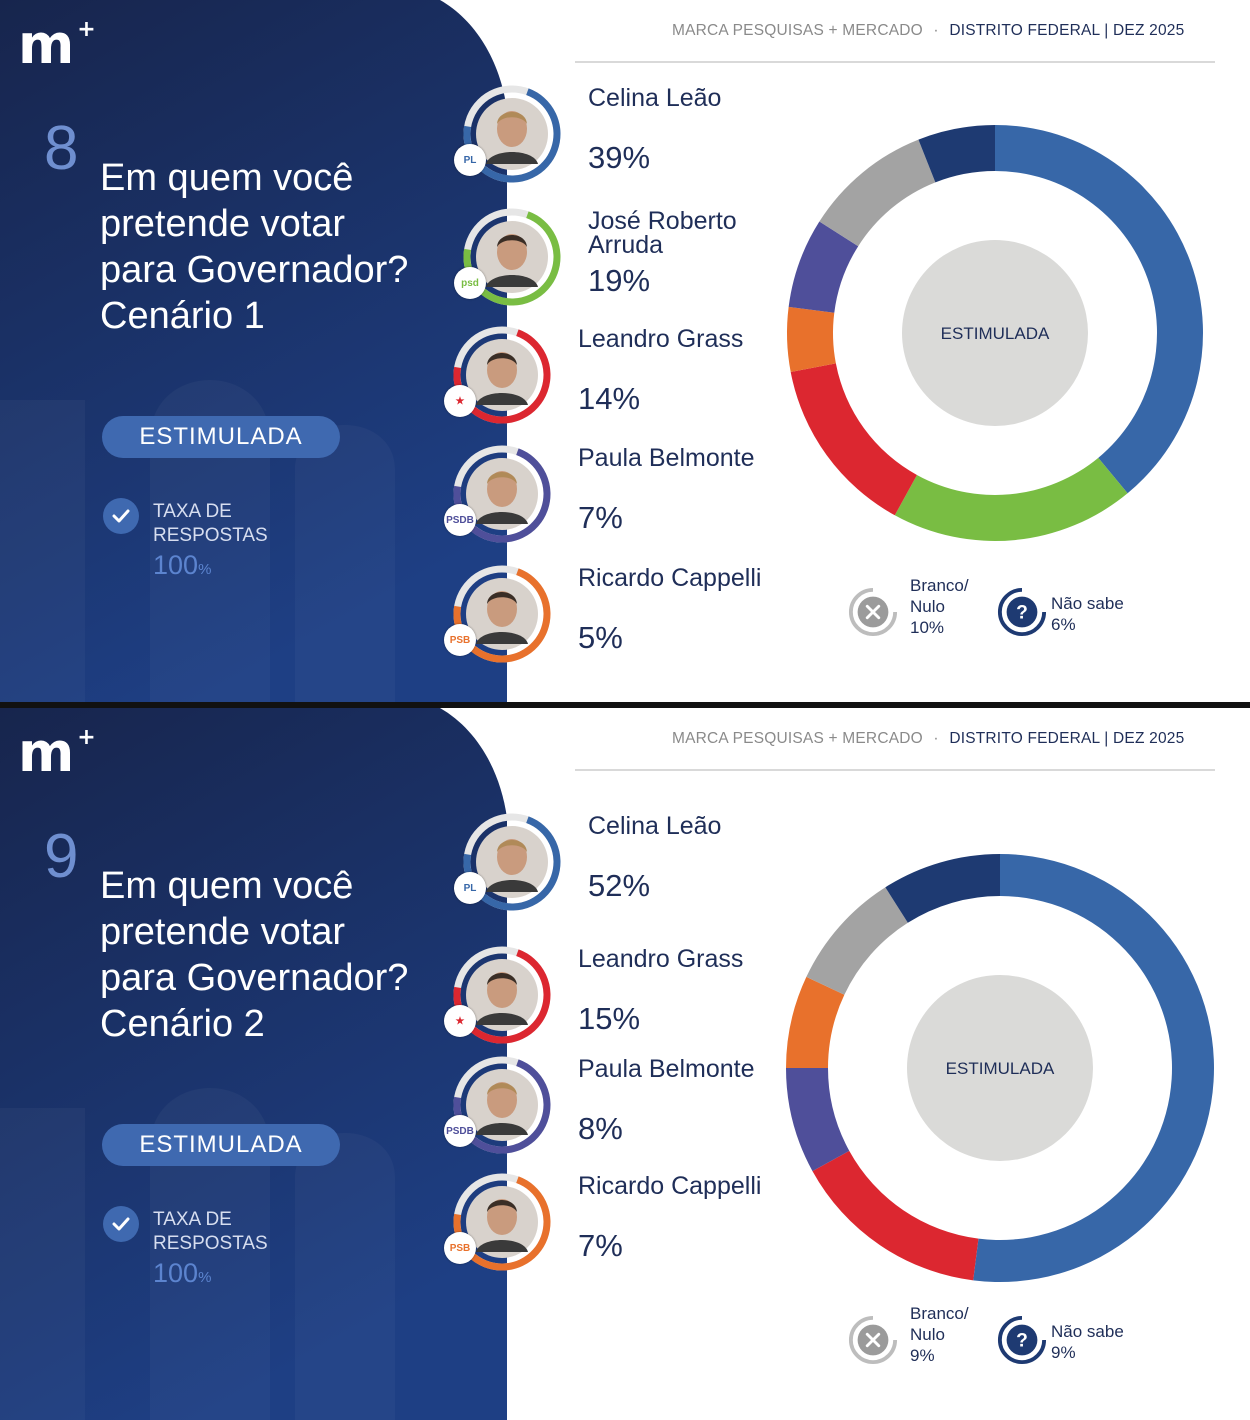 This screenshot has height=1420, width=1250. Describe the element at coordinates (622, 865) in the screenshot. I see `candidate-celina-leao: PL Celina Leão 52%` at that location.